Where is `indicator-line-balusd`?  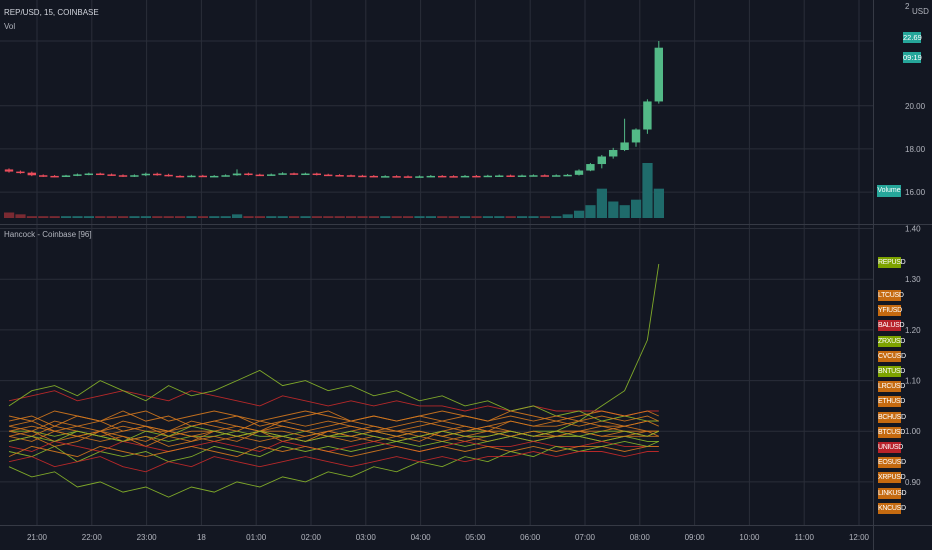
indicator-line-balusd is located at coordinates (333, 403).